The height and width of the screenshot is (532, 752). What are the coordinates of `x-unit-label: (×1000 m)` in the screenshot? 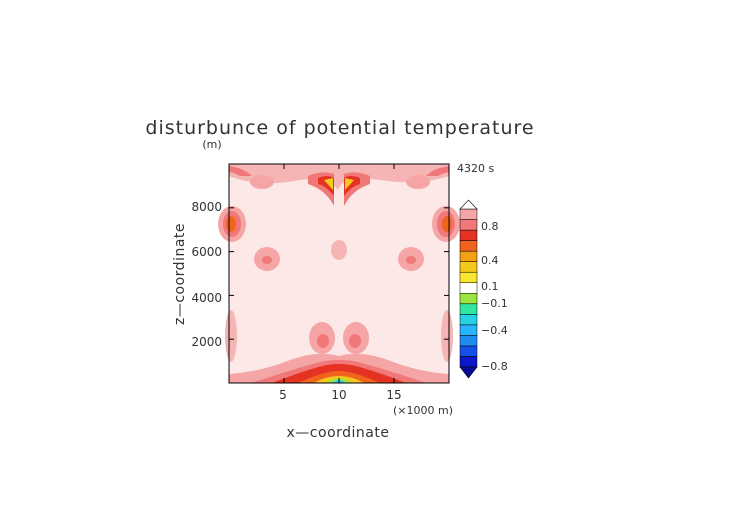 It's located at (423, 410).